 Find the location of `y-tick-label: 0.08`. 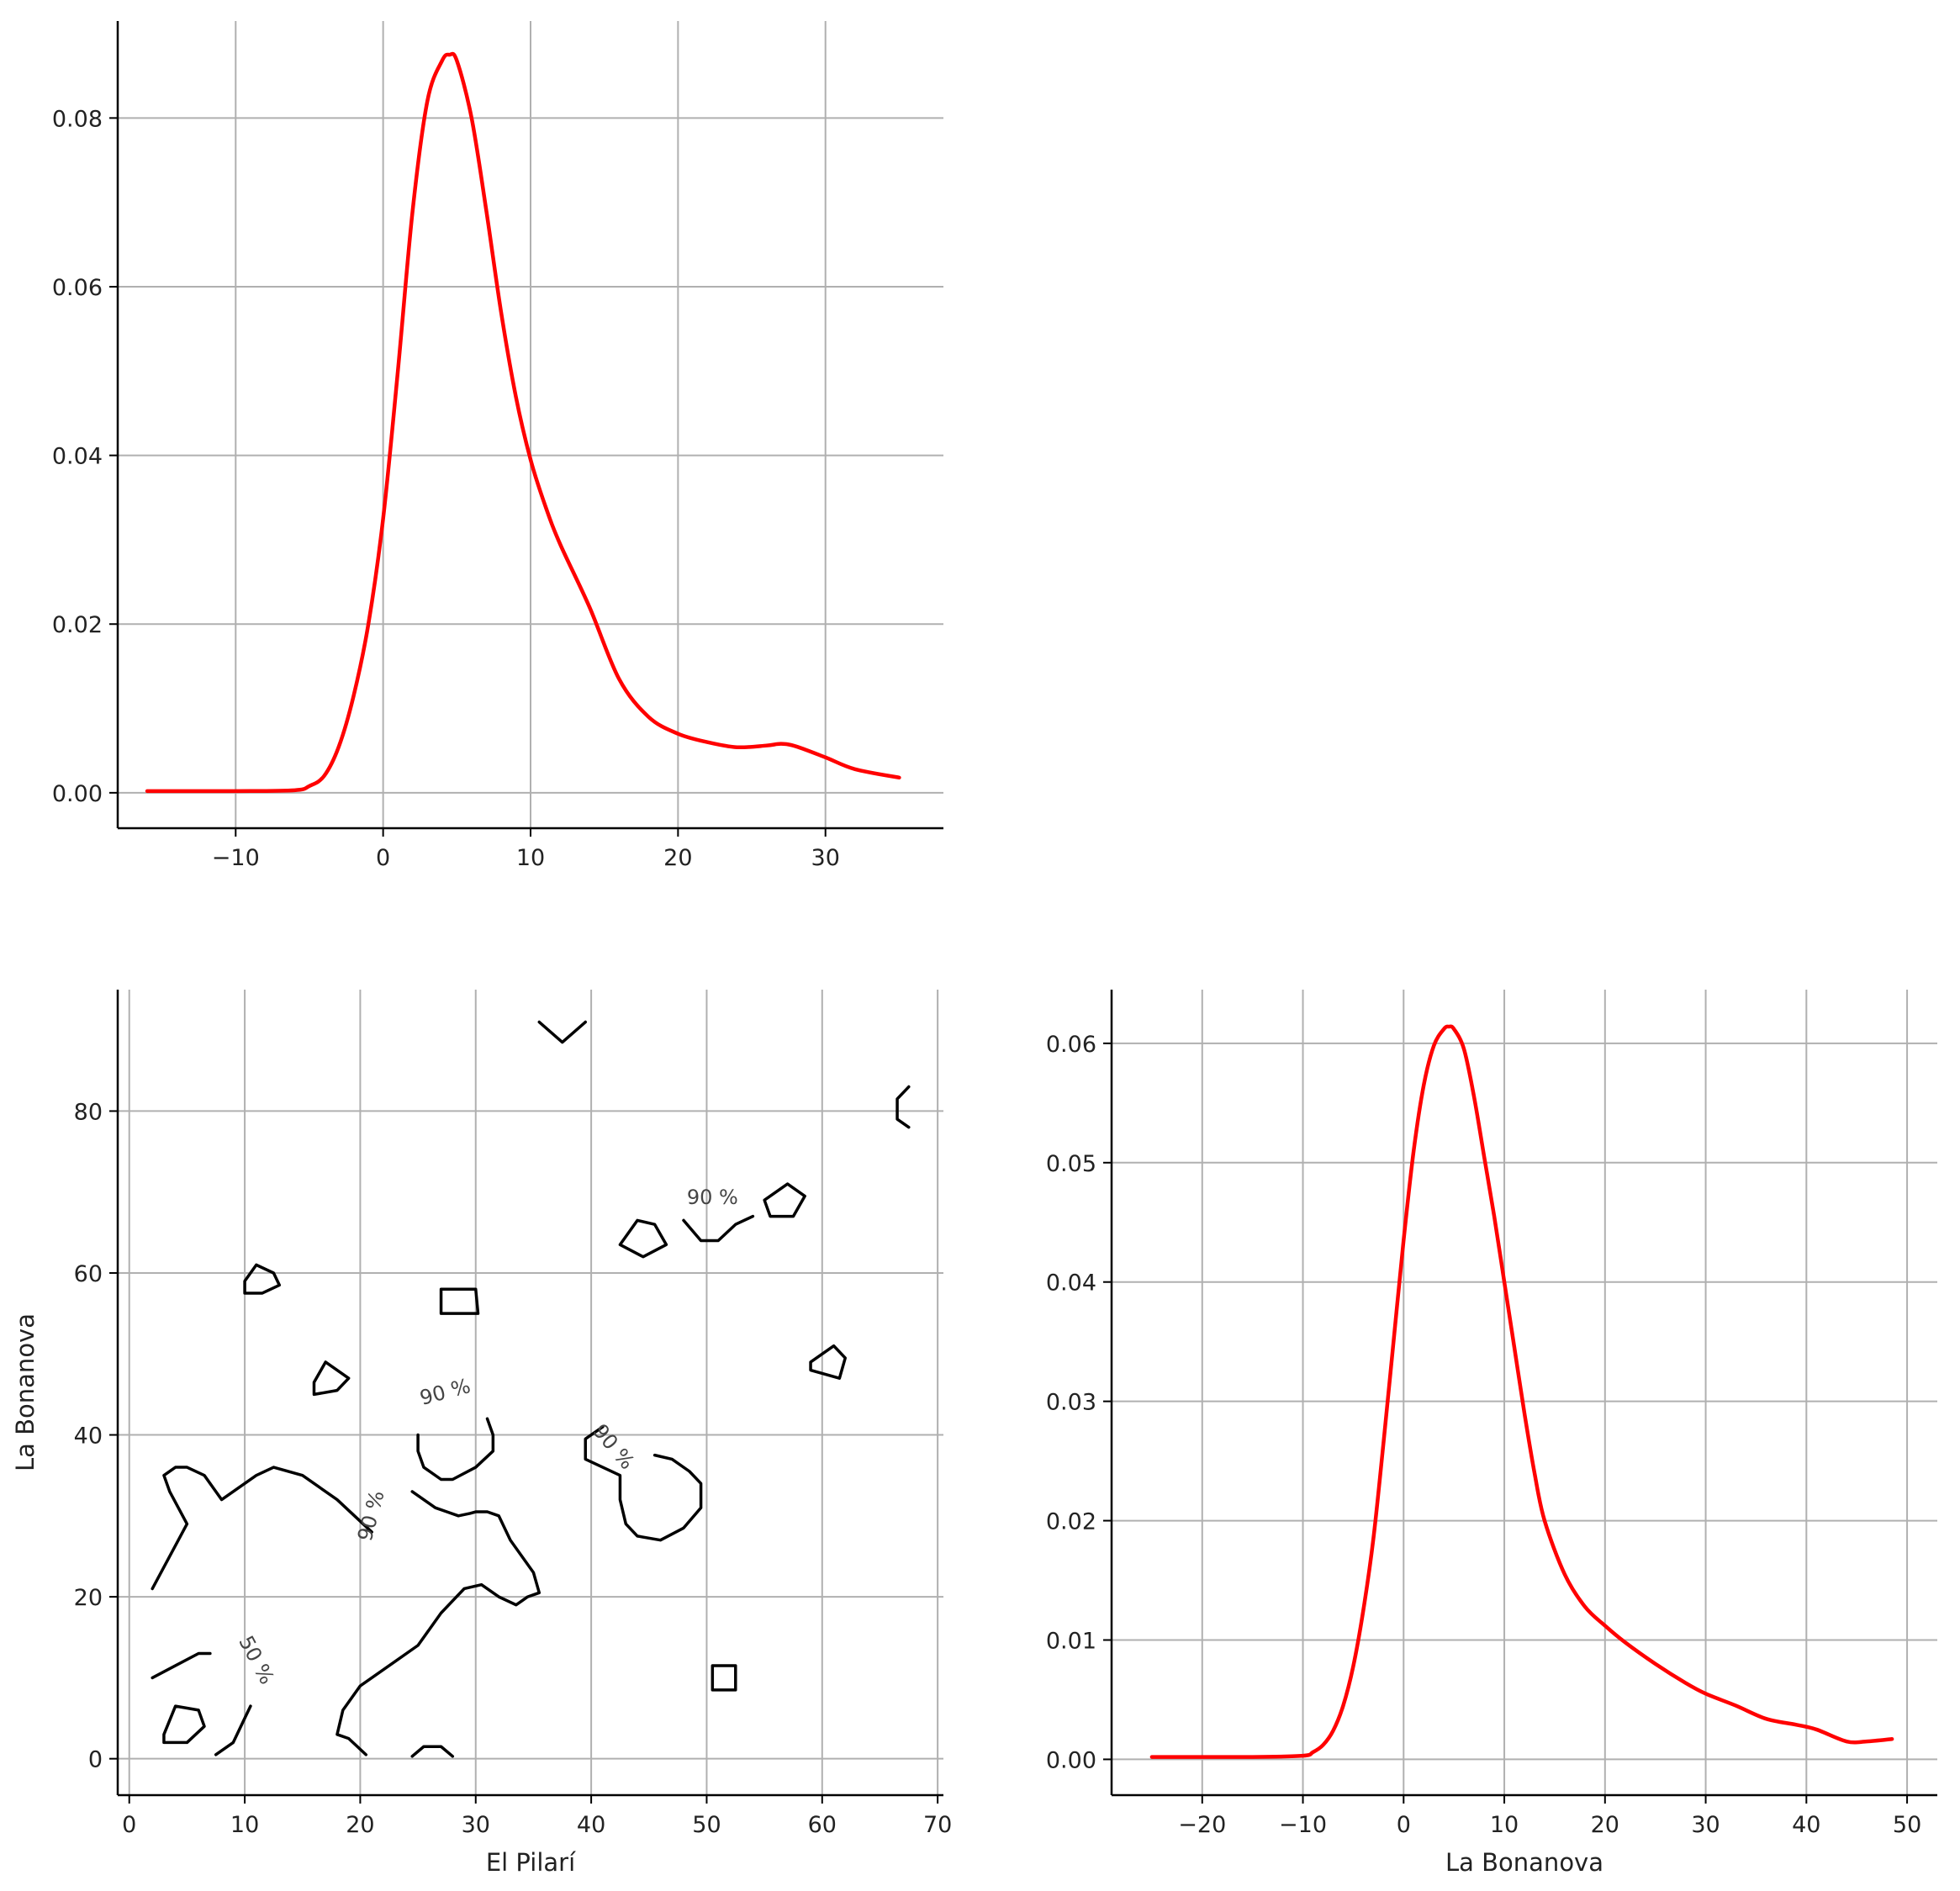

y-tick-label: 0.08 is located at coordinates (77, 119).